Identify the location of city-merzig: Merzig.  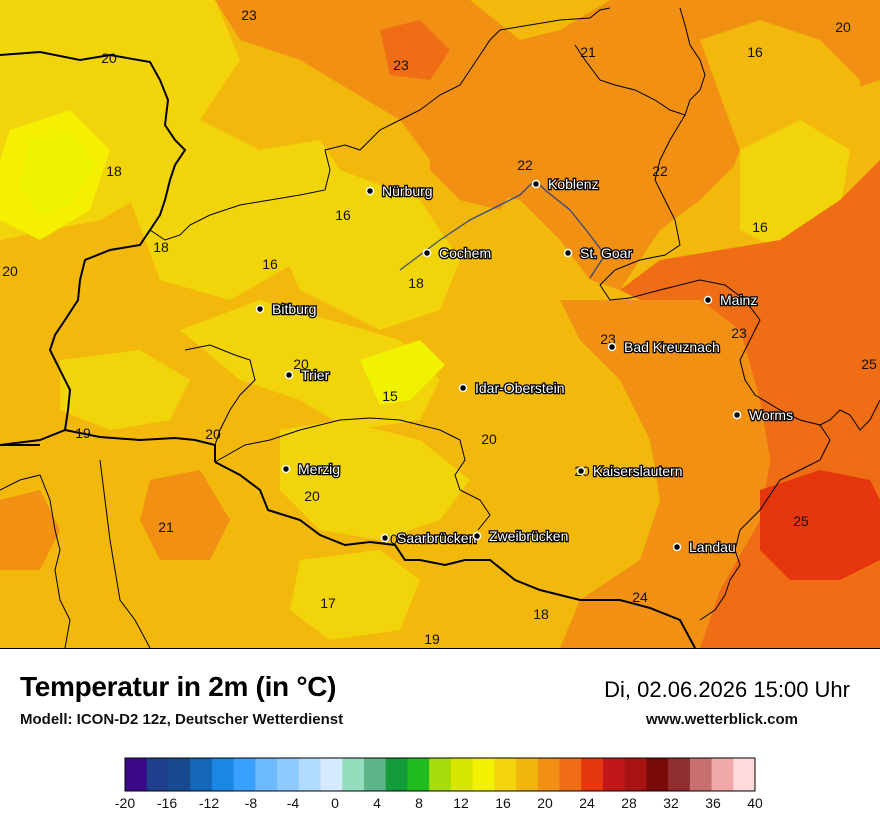
(311, 469).